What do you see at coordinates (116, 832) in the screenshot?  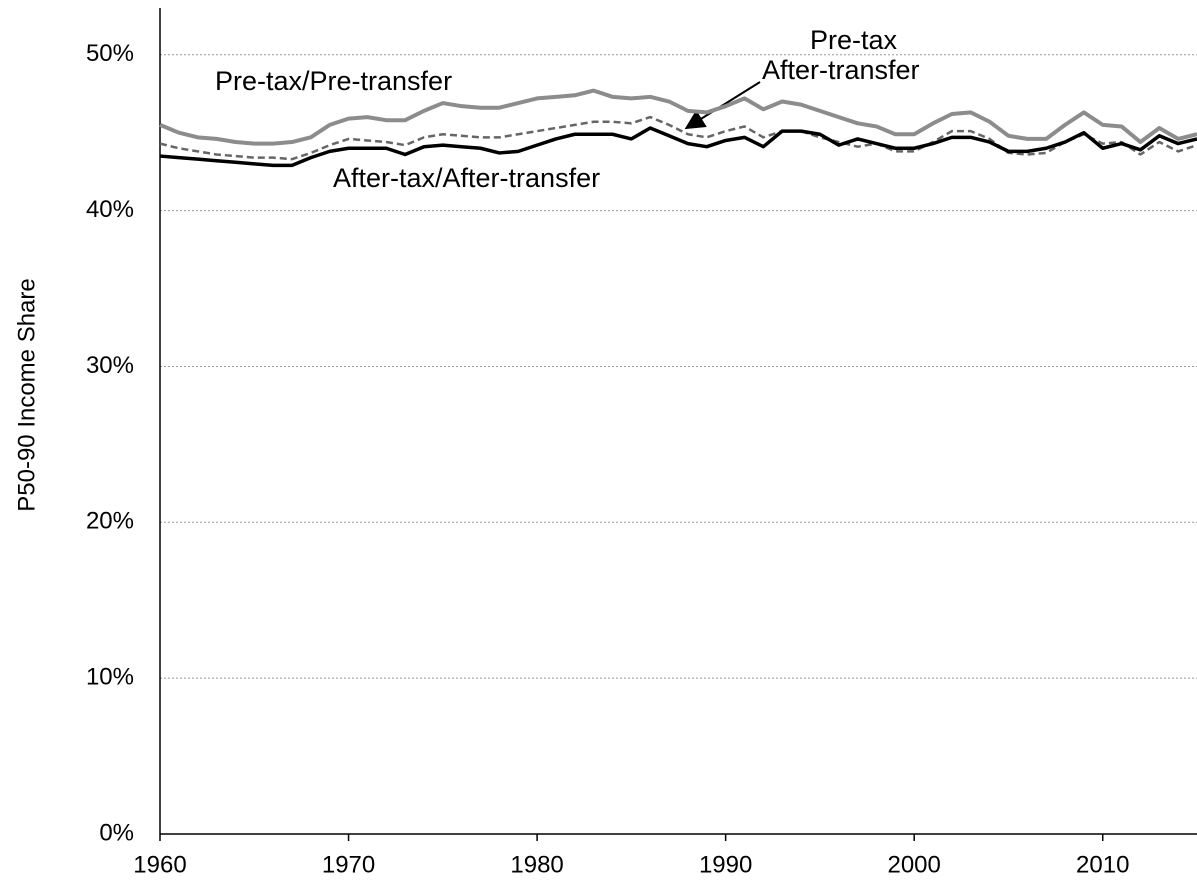 I see `y-tick-label: 0%` at bounding box center [116, 832].